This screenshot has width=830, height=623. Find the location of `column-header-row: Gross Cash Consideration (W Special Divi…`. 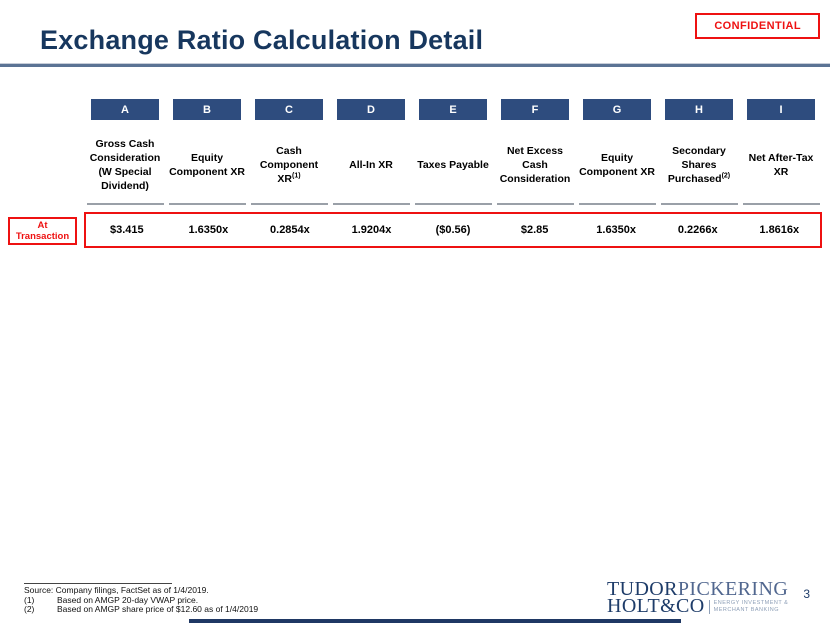

column-header-row: Gross Cash Consideration (W Special Divi… is located at coordinates (453, 166).